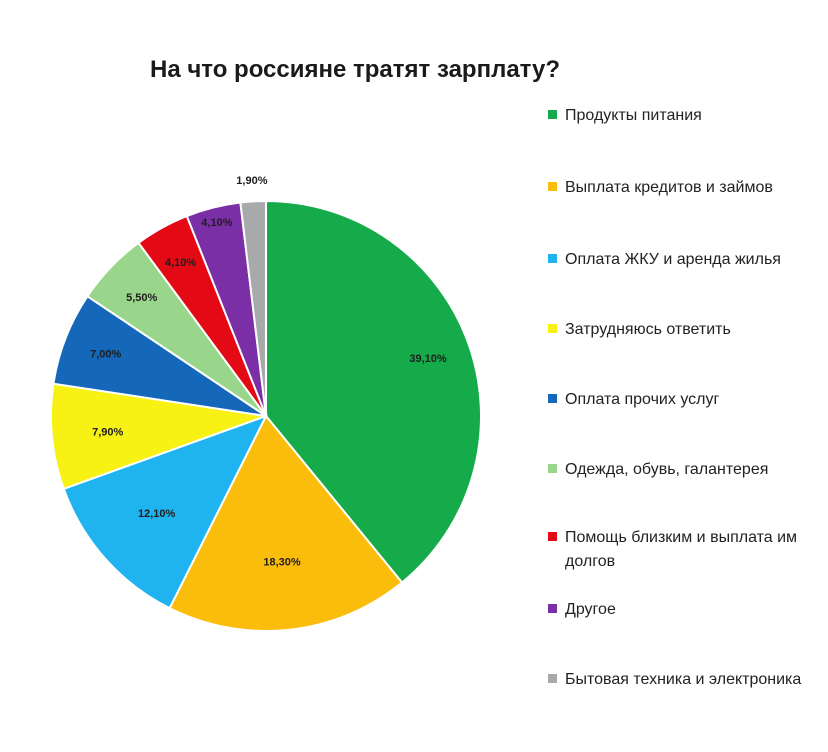 This screenshot has width=828, height=752. I want to click on legend-item: Выплата кредитов и займов, so click(681, 188).